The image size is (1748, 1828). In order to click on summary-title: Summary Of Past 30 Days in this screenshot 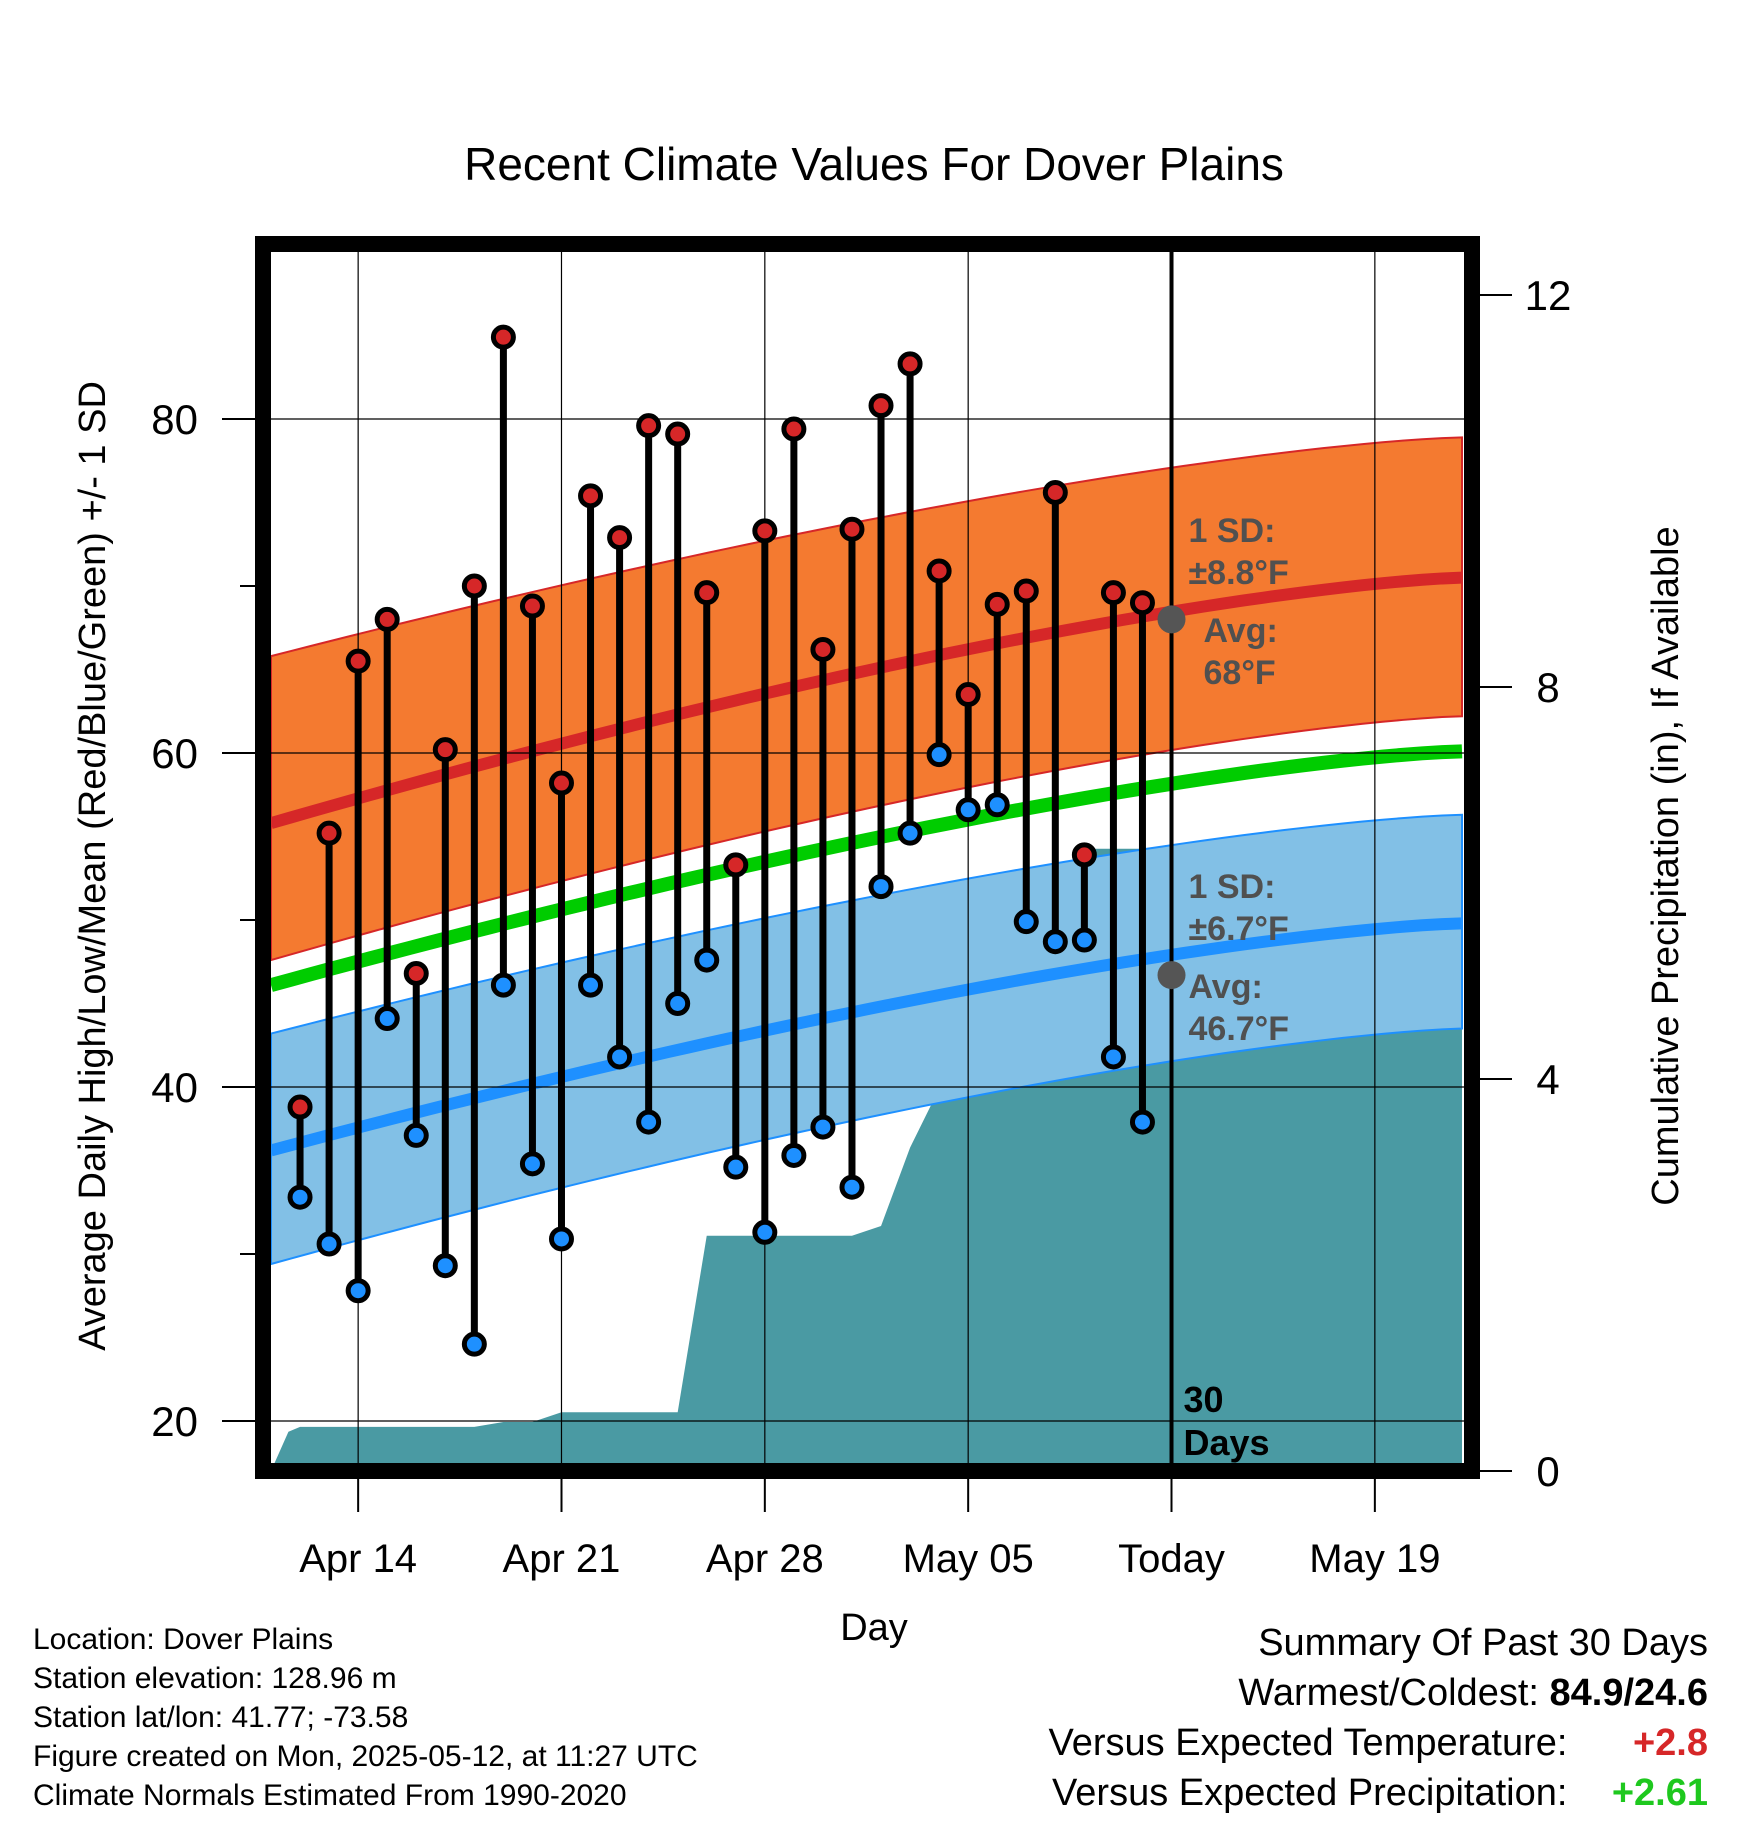, I will do `click(1483, 1643)`.